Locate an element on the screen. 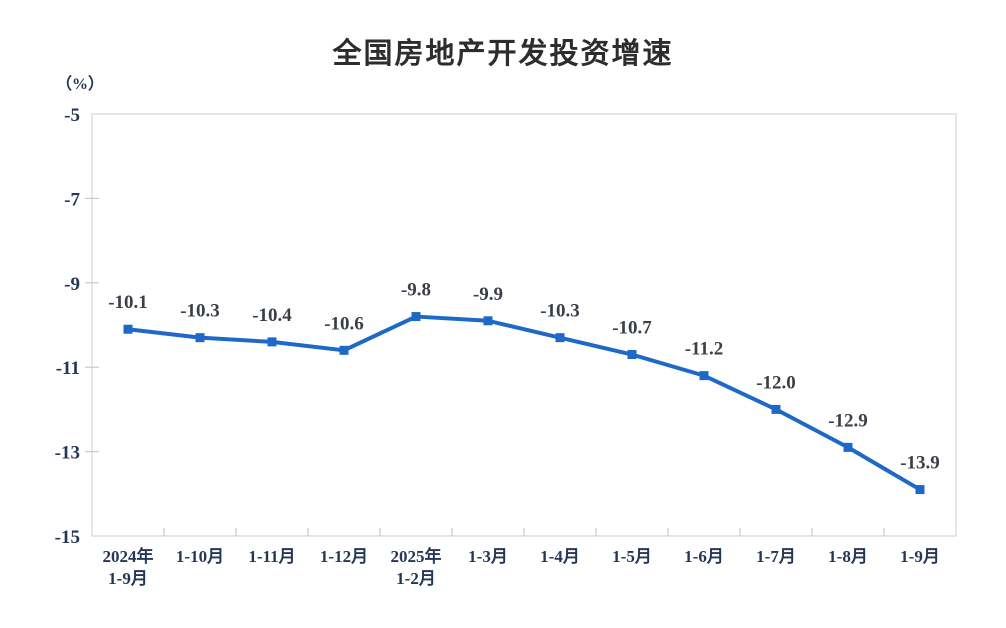 Image resolution: width=1006 pixels, height=628 pixels. x-tick-label: 1-4月 is located at coordinates (560, 556).